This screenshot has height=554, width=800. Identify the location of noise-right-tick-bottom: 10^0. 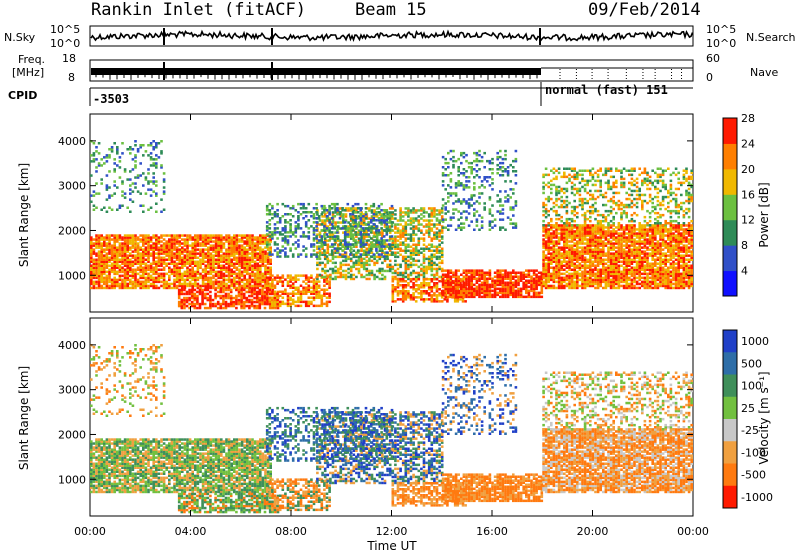
(721, 43).